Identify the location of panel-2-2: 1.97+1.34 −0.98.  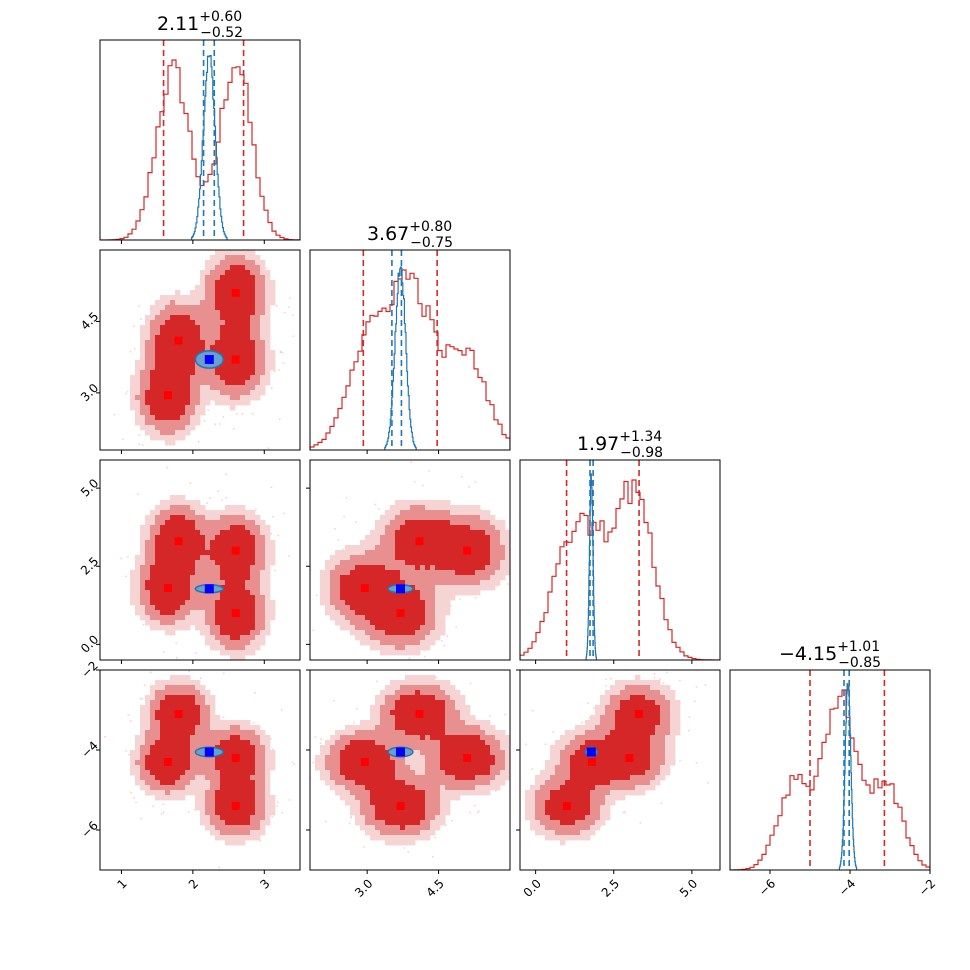
(620, 546).